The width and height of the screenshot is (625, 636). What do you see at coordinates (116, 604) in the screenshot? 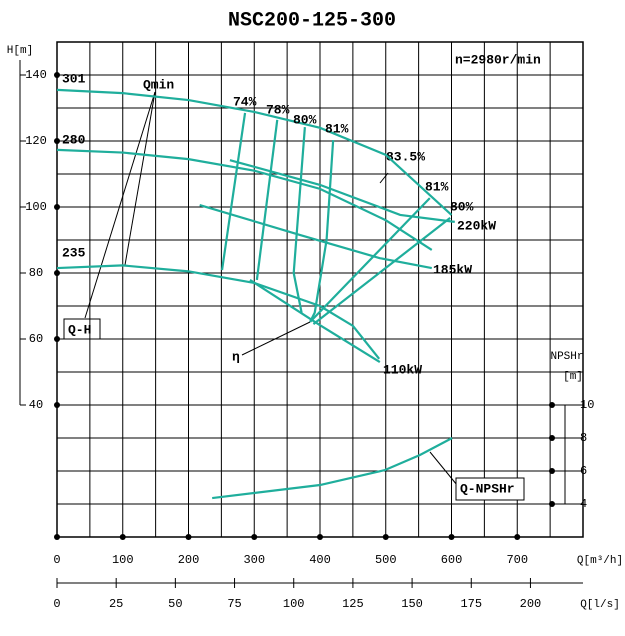
I see `x2-tick-label: 25` at bounding box center [116, 604].